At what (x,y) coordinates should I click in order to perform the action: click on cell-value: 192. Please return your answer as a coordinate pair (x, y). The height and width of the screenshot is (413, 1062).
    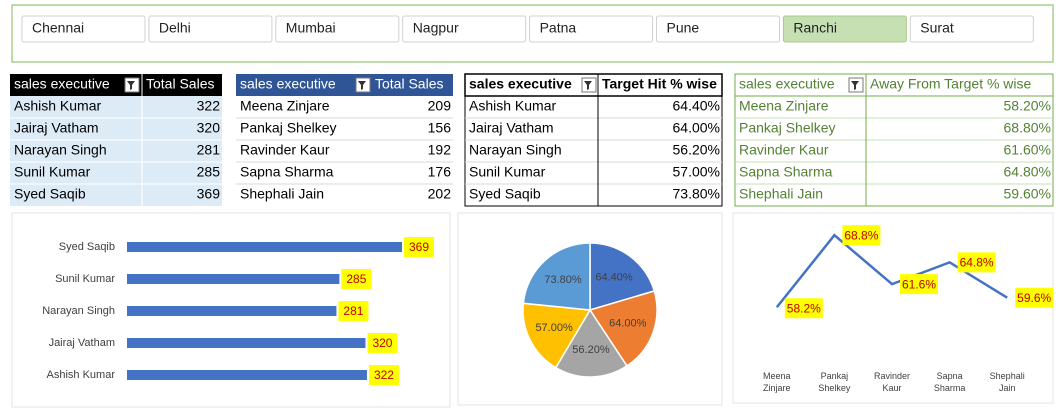
    Looking at the image, I should click on (440, 150).